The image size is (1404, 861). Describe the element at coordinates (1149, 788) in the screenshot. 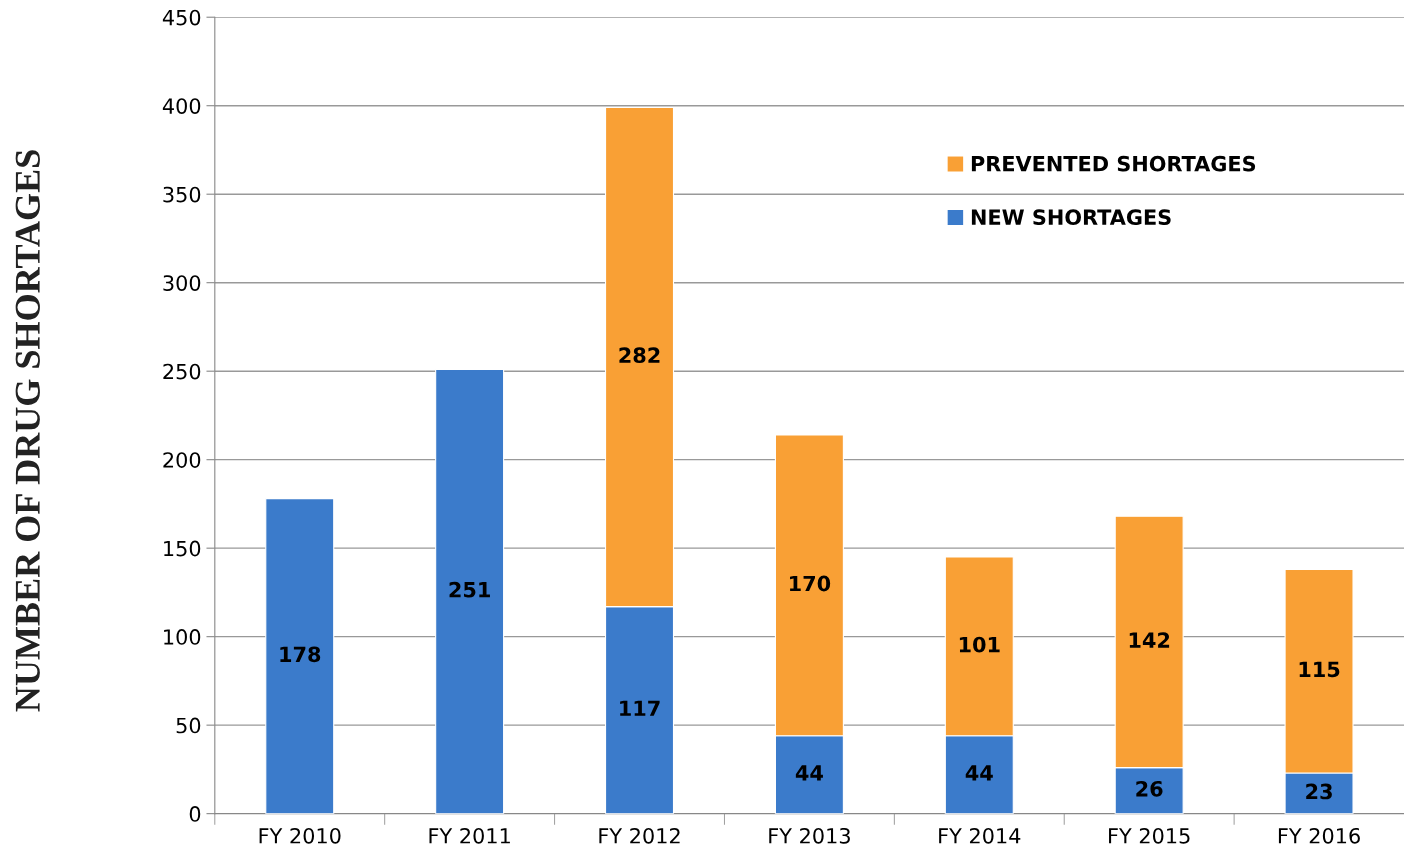

I see `data-label: 26` at that location.